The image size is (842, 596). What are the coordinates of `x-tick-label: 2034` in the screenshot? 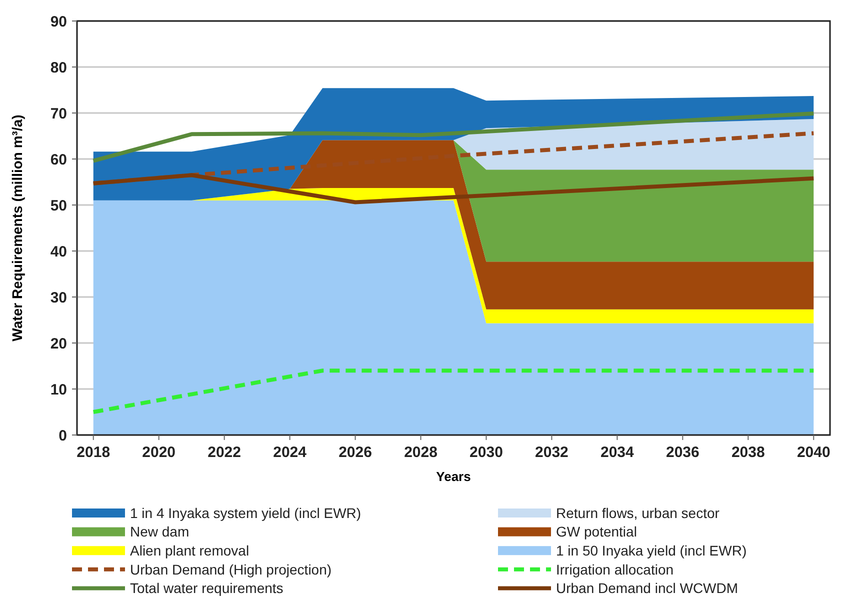 It's located at (617, 452).